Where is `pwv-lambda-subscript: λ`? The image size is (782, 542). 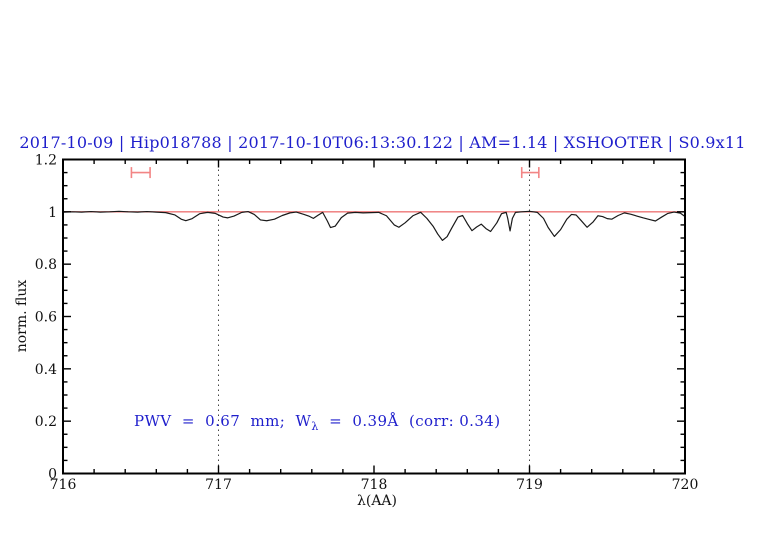 pwv-lambda-subscript: λ is located at coordinates (315, 426).